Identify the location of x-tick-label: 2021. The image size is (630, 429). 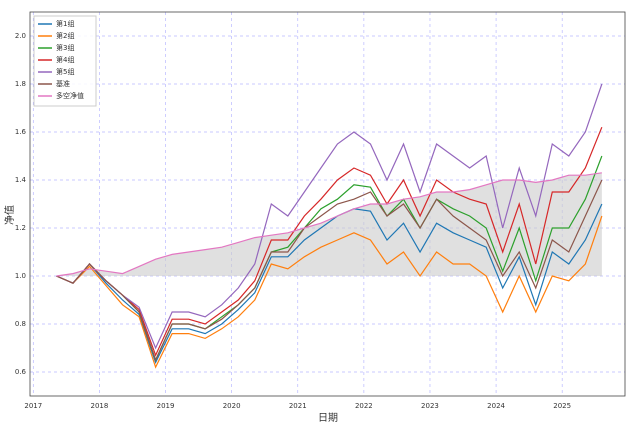
(298, 406).